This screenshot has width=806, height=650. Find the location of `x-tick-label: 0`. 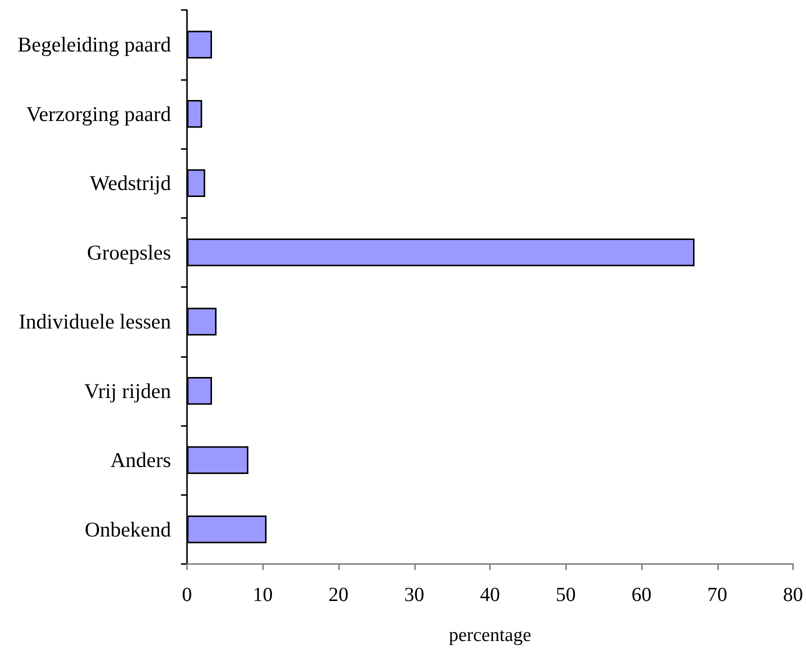

x-tick-label: 0 is located at coordinates (187, 595).